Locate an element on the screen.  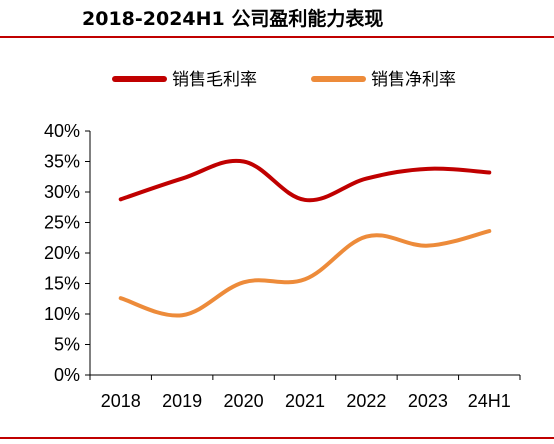
x-tick-label: 2018 is located at coordinates (121, 401).